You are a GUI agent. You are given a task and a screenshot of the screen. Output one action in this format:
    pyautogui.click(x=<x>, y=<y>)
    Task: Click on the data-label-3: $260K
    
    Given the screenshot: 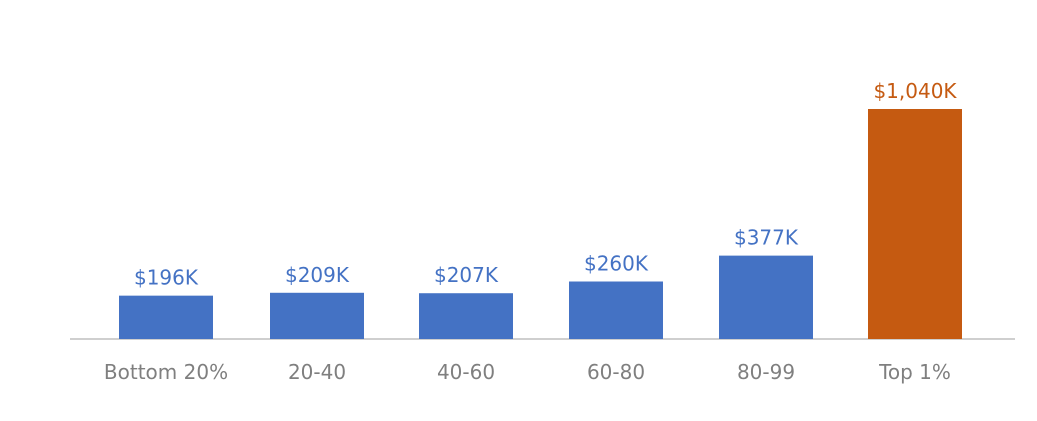 What is the action you would take?
    pyautogui.click(x=616, y=264)
    